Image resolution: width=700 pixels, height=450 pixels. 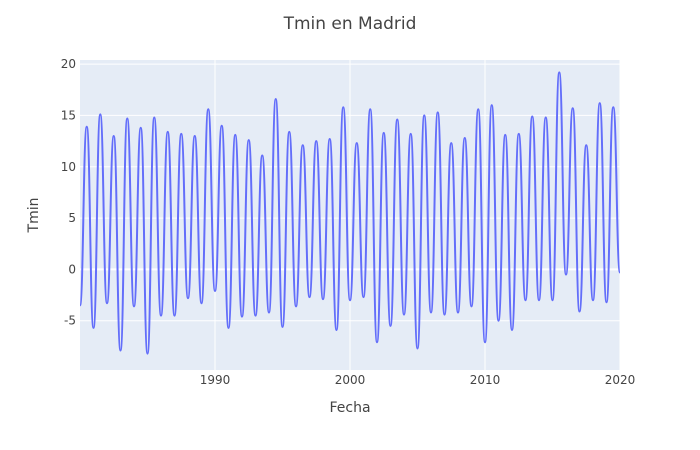 What do you see at coordinates (68, 64) in the screenshot?
I see `y-tick-label: 20` at bounding box center [68, 64].